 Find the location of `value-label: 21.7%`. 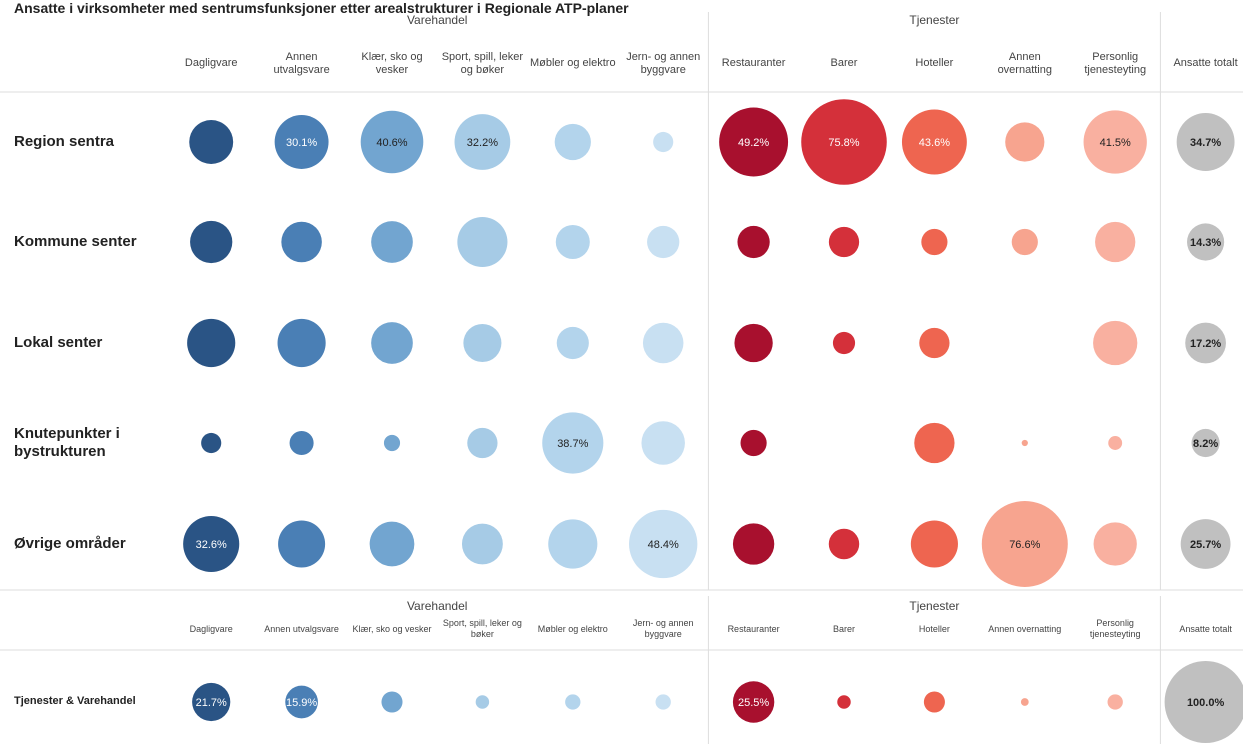

value-label: 21.7% is located at coordinates (211, 703).